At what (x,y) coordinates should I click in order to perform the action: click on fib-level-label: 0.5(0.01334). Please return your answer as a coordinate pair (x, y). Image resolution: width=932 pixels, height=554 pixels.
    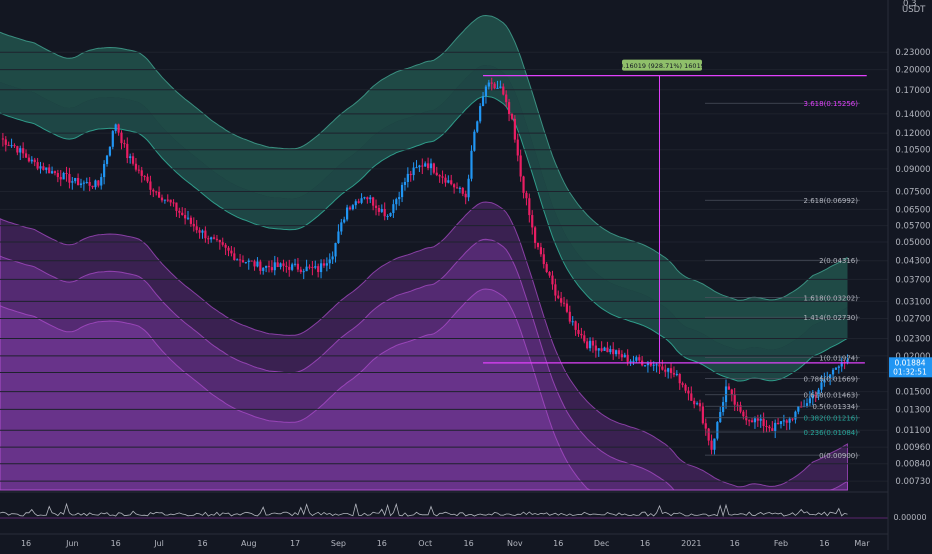
    Looking at the image, I should click on (835, 407).